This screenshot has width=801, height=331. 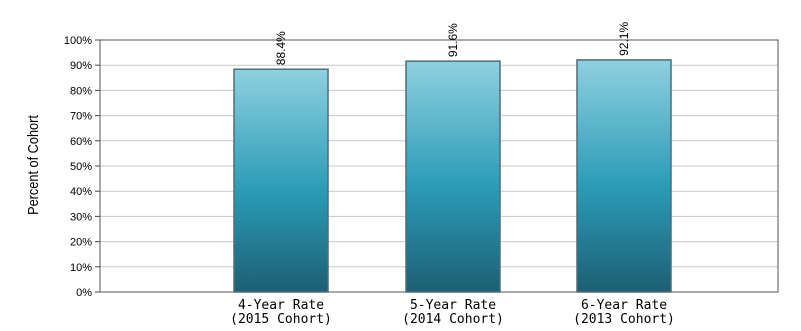 I want to click on y-axis-title: Percent of Cohort, so click(x=32, y=165).